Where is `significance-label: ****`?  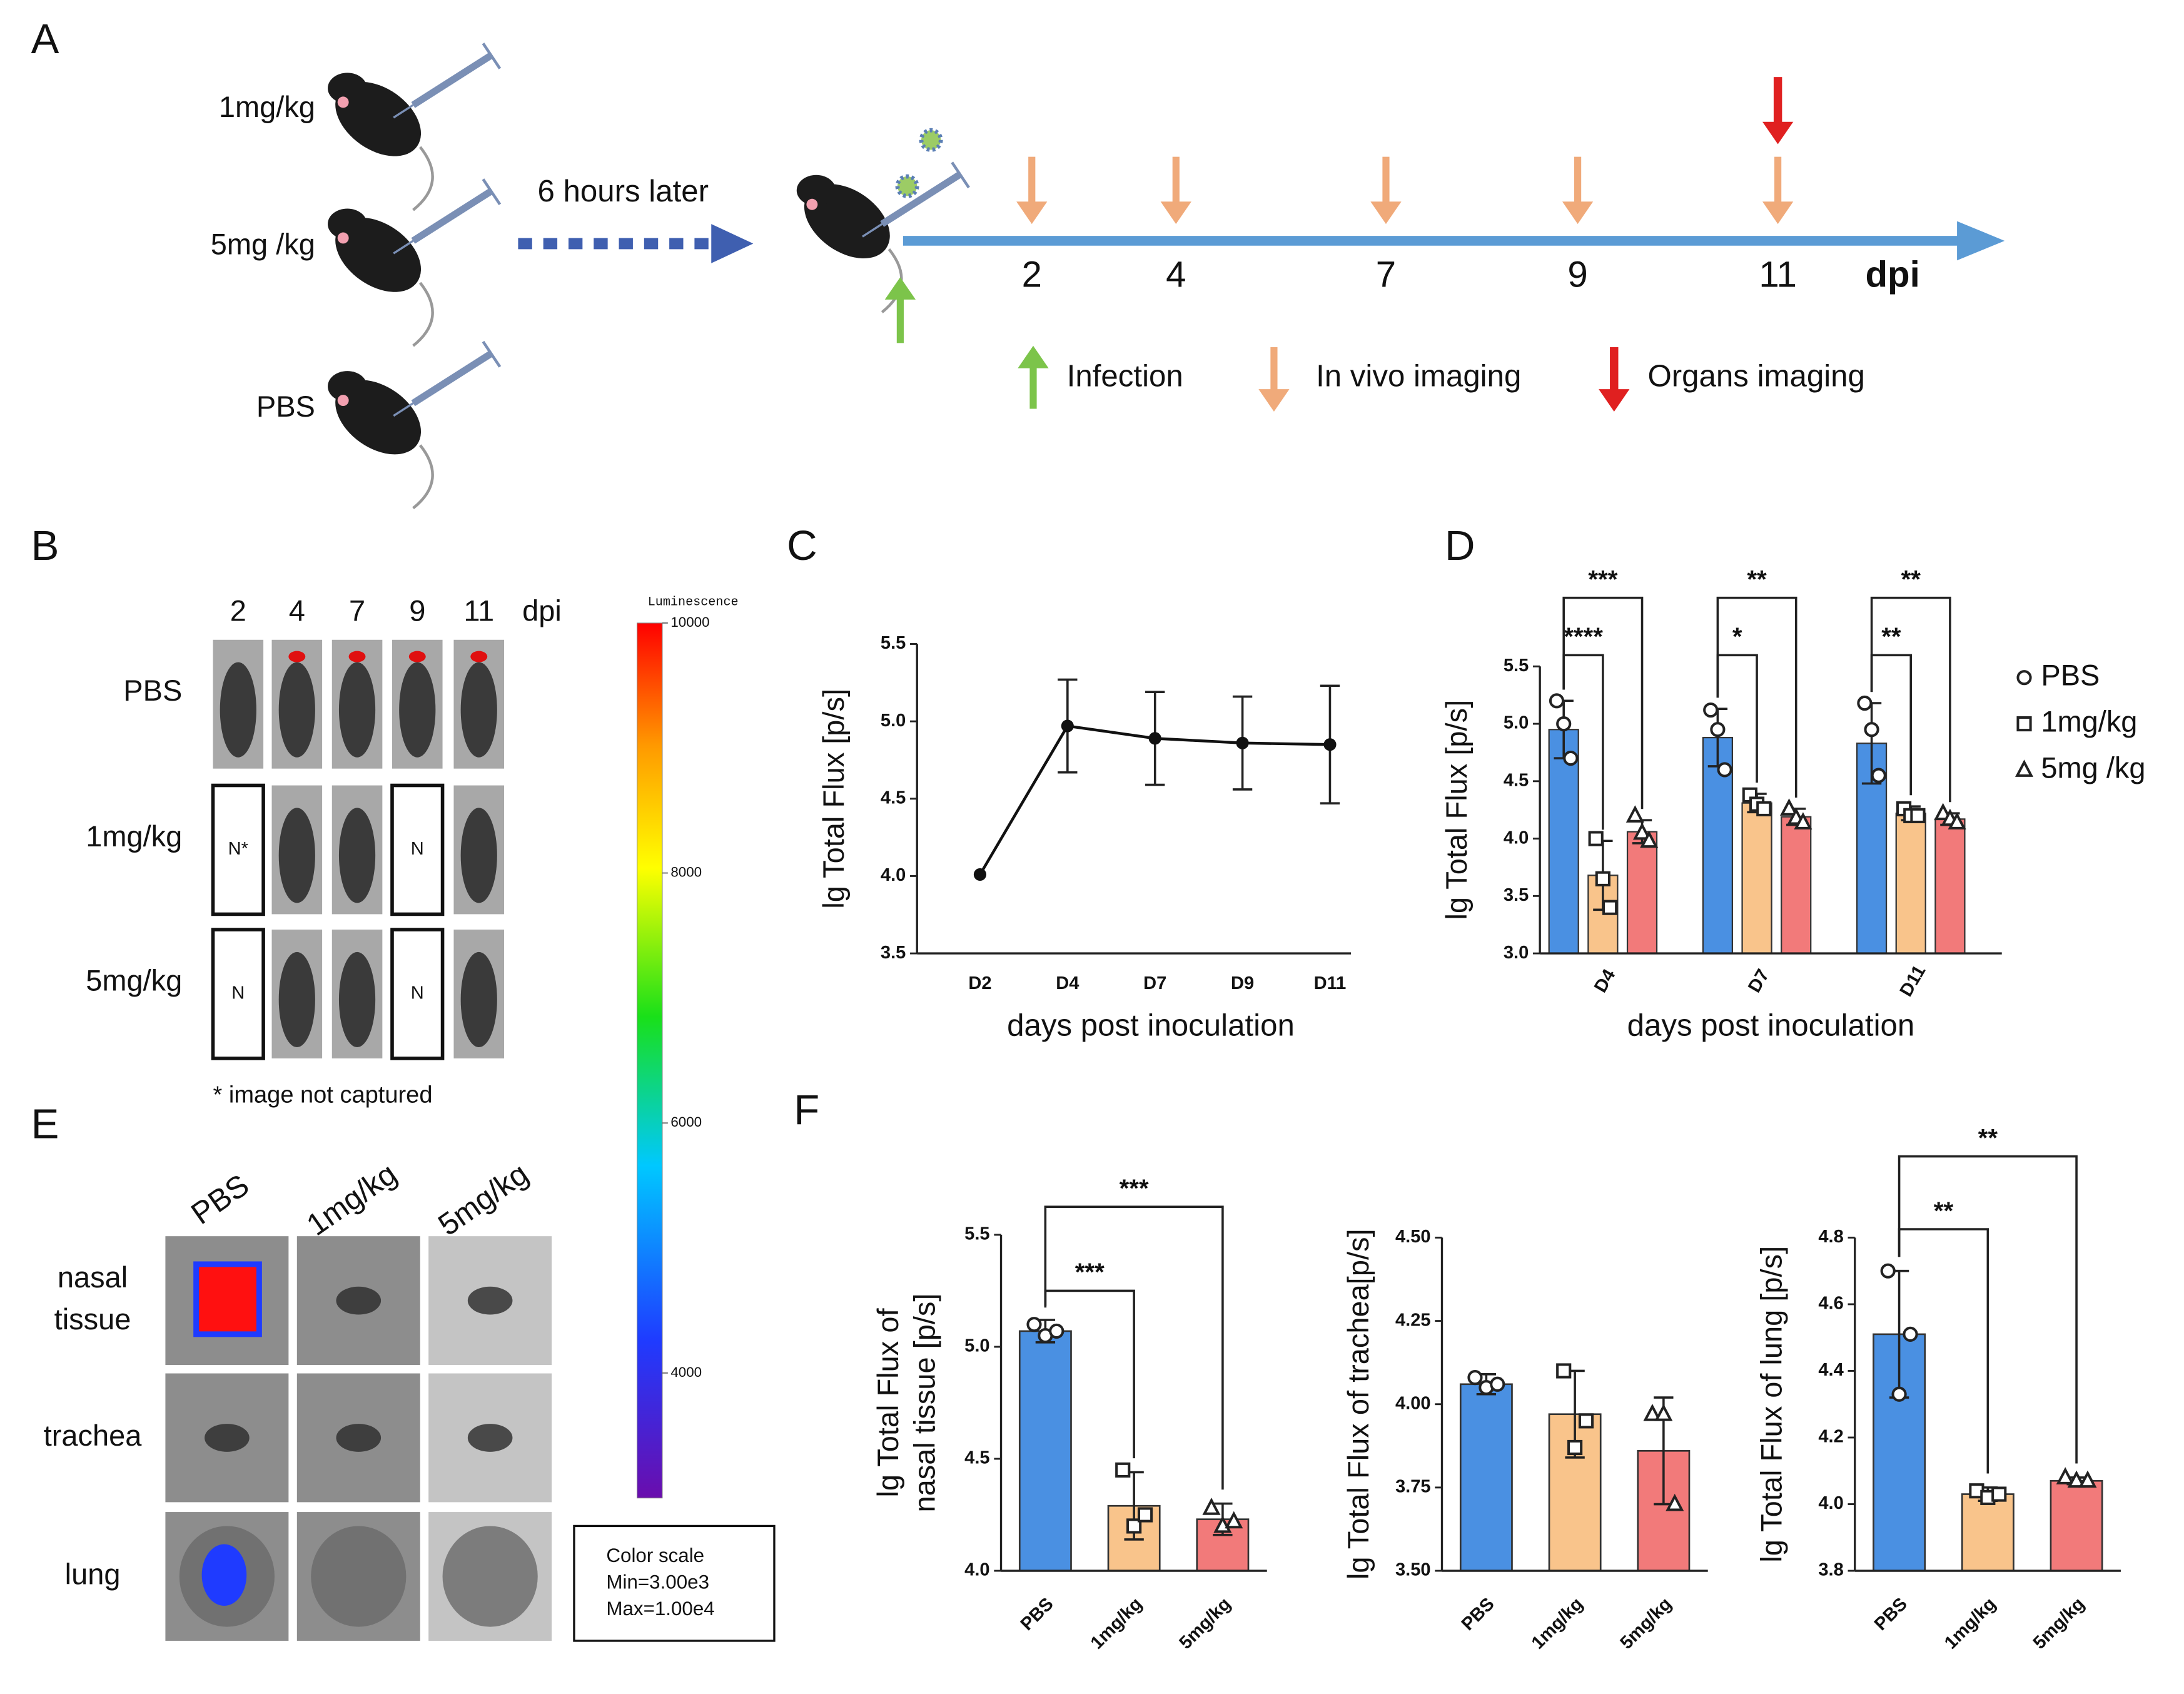 significance-label: **** is located at coordinates (1584, 636).